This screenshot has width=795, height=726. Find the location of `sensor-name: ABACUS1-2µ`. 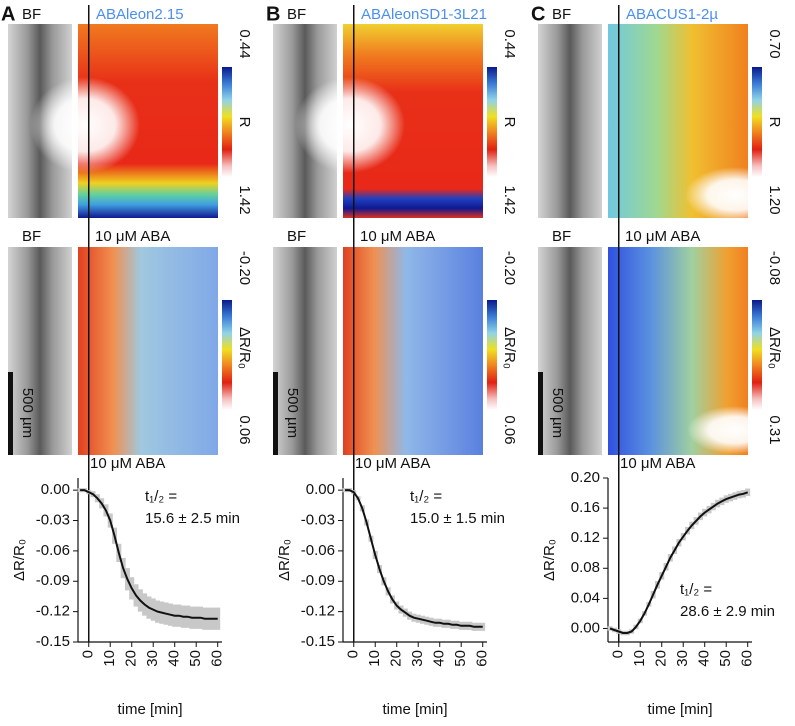

sensor-name: ABACUS1-2µ is located at coordinates (672, 14).